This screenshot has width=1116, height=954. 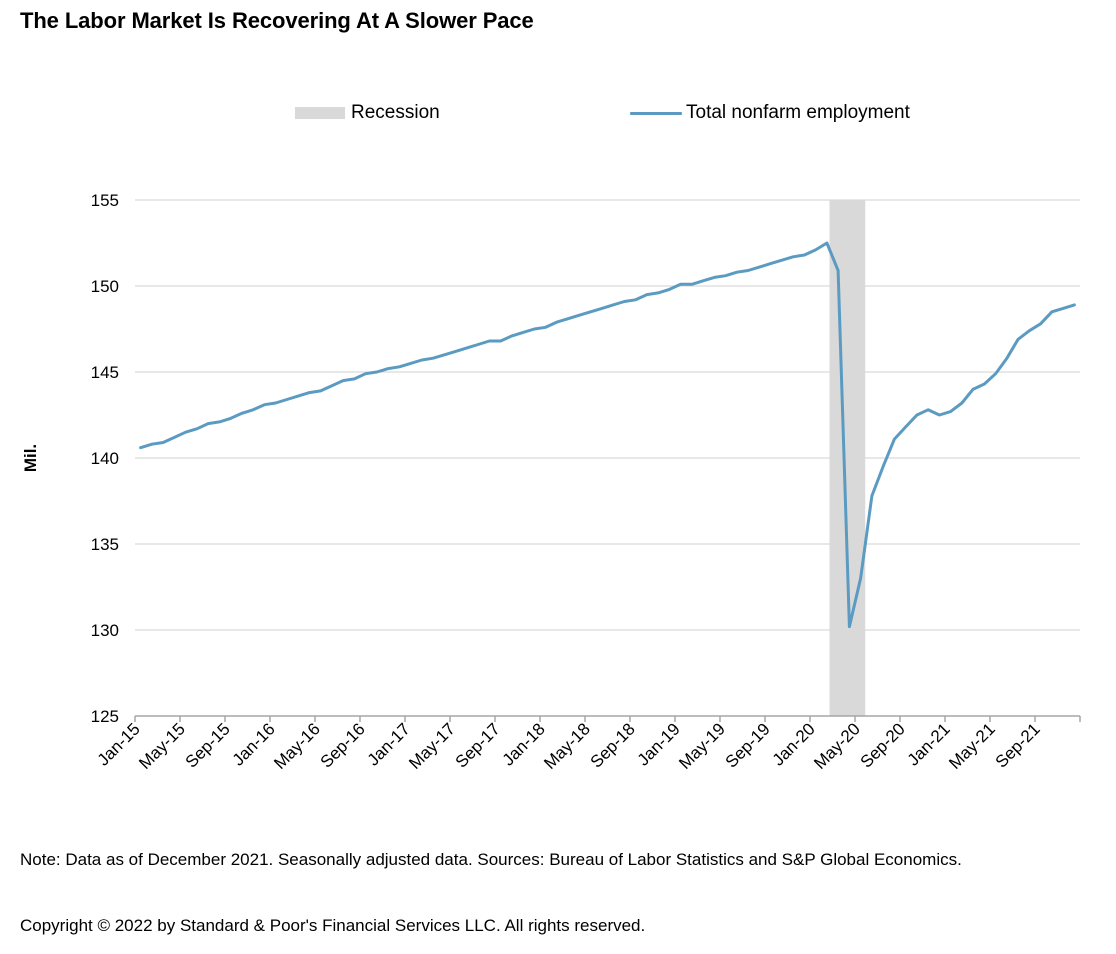 I want to click on x-tick-label: May-18, so click(x=567, y=746).